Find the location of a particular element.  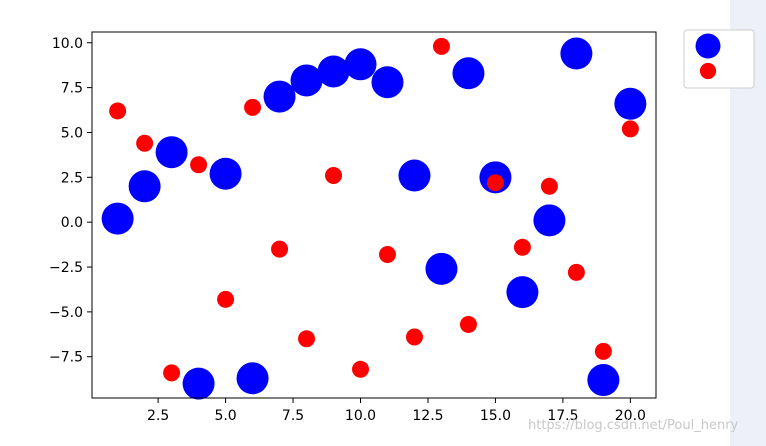

x-tick-label: 12.5 is located at coordinates (427, 416).